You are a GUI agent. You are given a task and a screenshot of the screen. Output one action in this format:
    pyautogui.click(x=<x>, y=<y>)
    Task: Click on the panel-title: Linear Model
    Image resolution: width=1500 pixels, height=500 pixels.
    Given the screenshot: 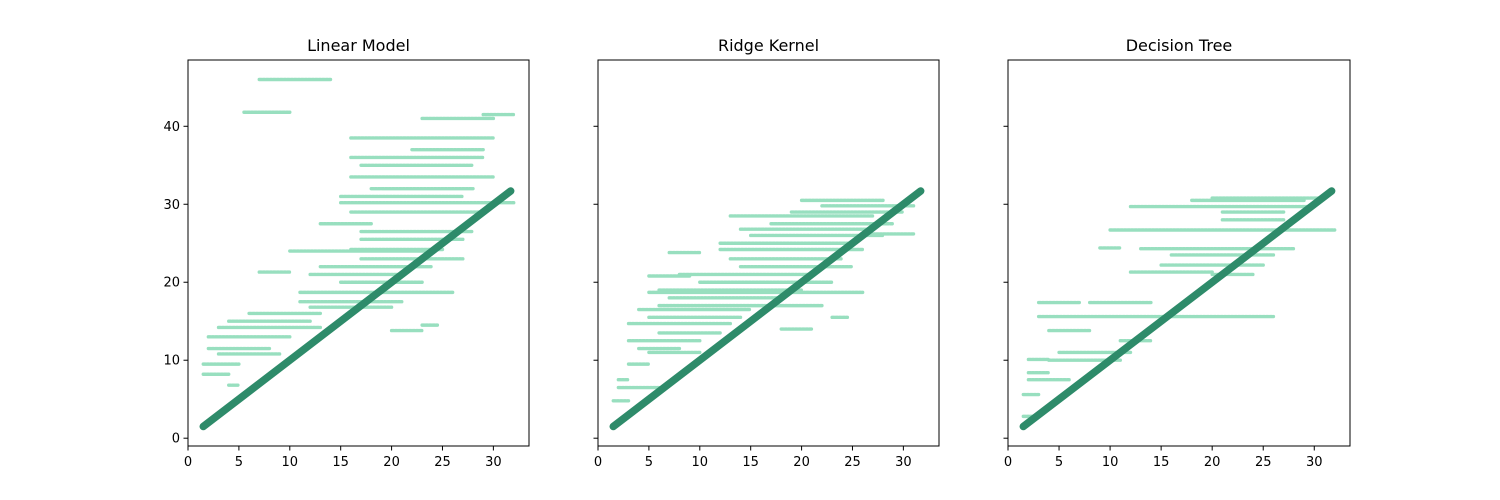 What is the action you would take?
    pyautogui.click(x=358, y=45)
    